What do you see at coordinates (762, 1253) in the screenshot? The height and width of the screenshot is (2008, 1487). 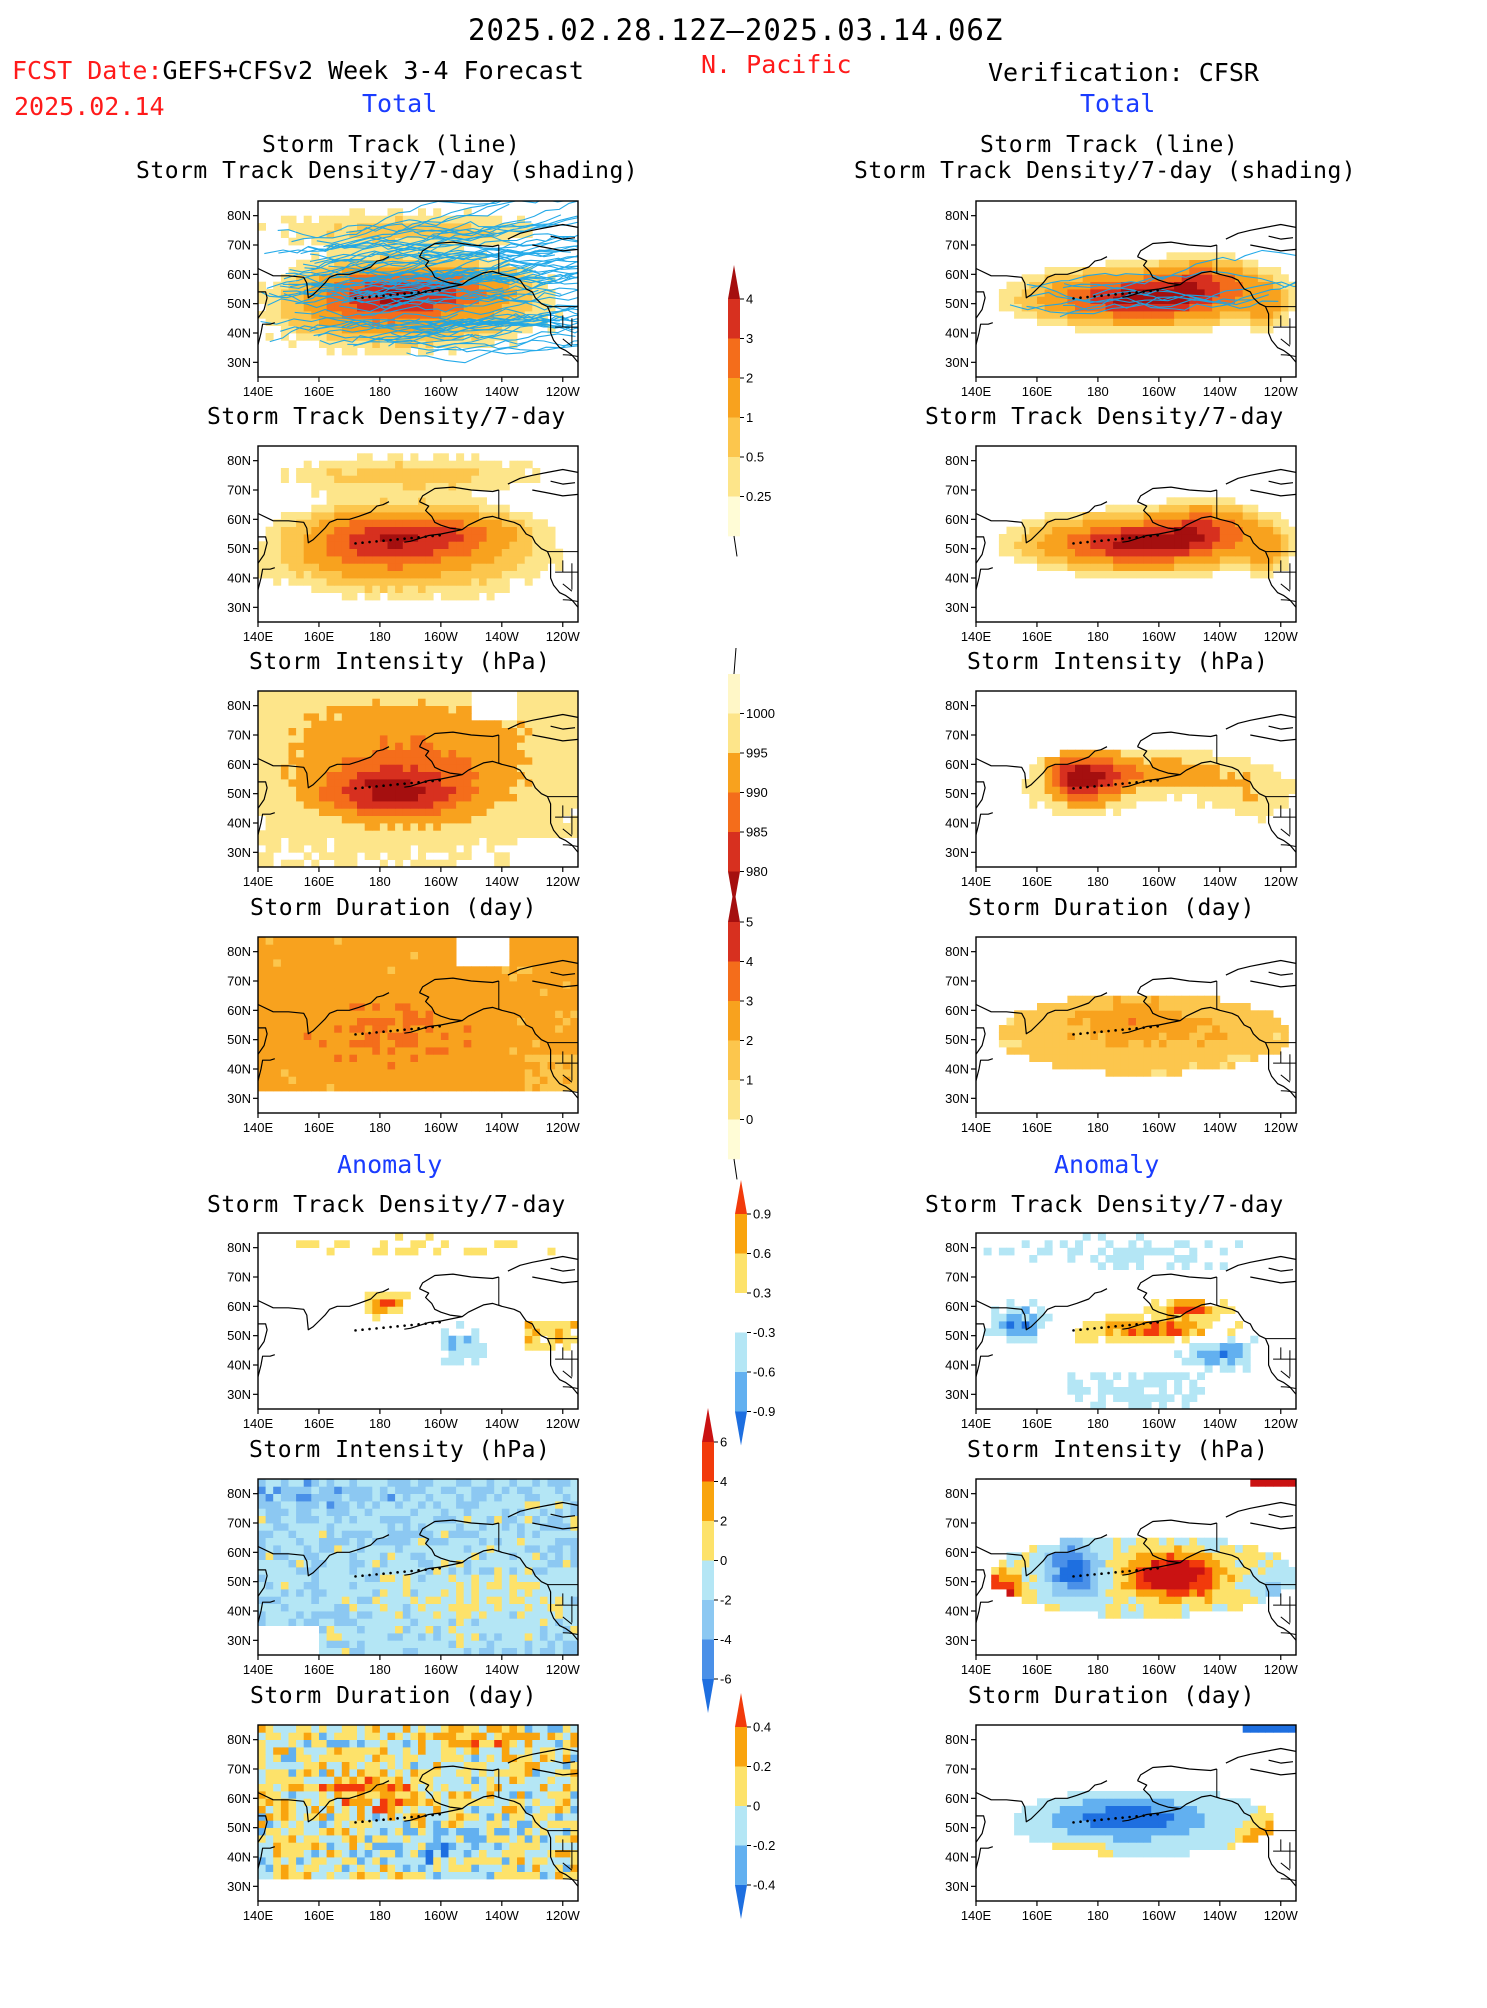 I see `colorbar-label: 0.6` at bounding box center [762, 1253].